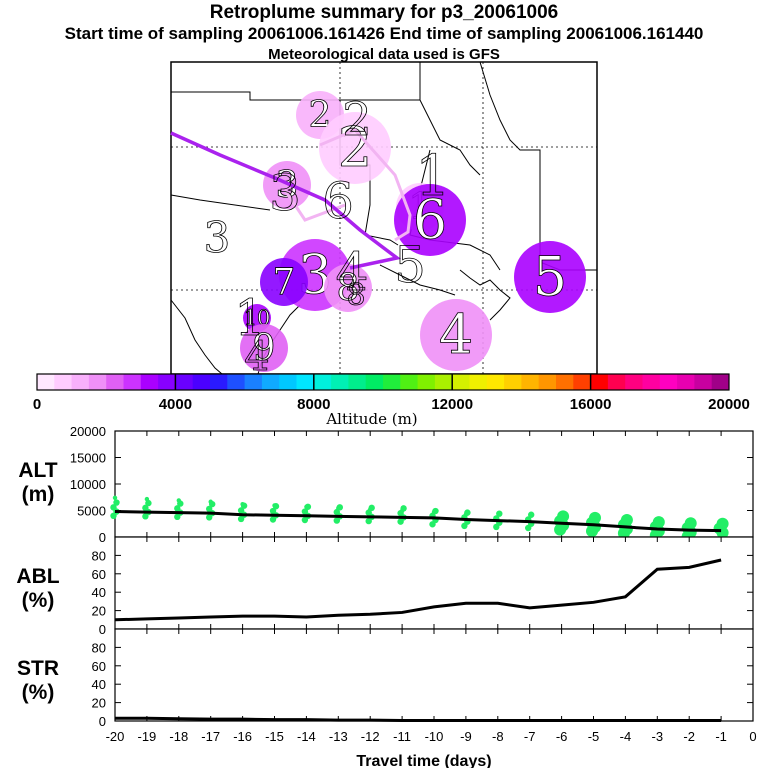 Image resolution: width=768 pixels, height=768 pixels. What do you see at coordinates (594, 736) in the screenshot?
I see `x-tick-label: -5` at bounding box center [594, 736].